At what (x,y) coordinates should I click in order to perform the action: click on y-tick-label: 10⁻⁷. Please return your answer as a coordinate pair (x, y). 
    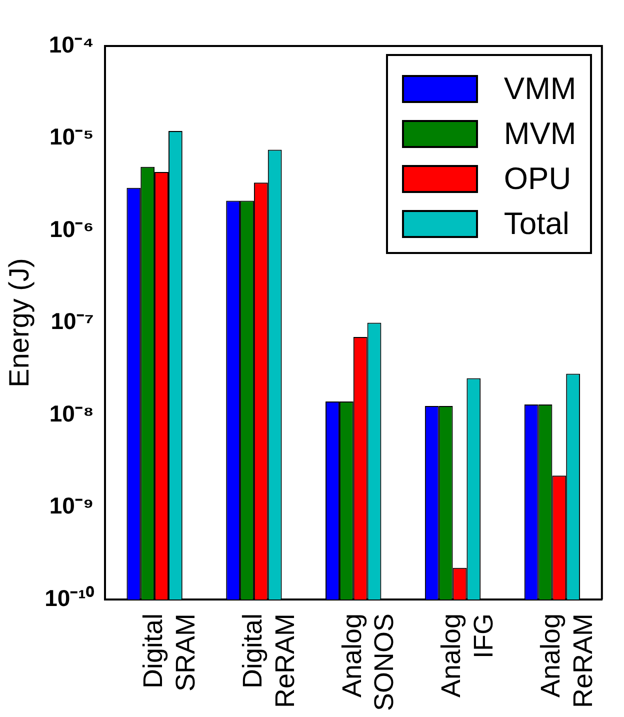
    Looking at the image, I should click on (72, 321).